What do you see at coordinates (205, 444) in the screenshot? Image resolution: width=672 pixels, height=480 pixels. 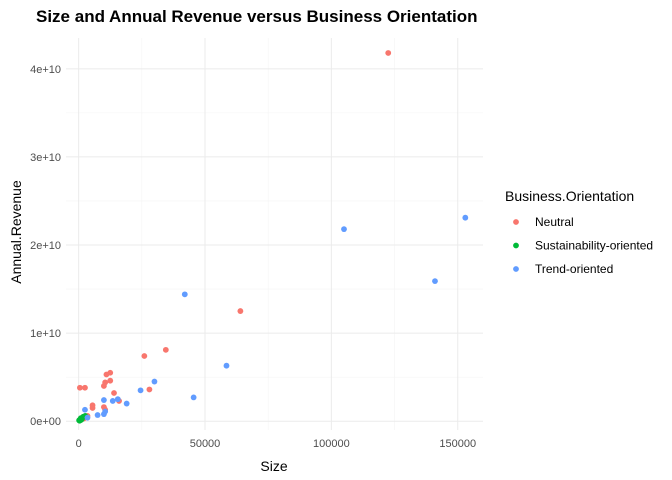 I see `x-tick-label: 50000` at bounding box center [205, 444].